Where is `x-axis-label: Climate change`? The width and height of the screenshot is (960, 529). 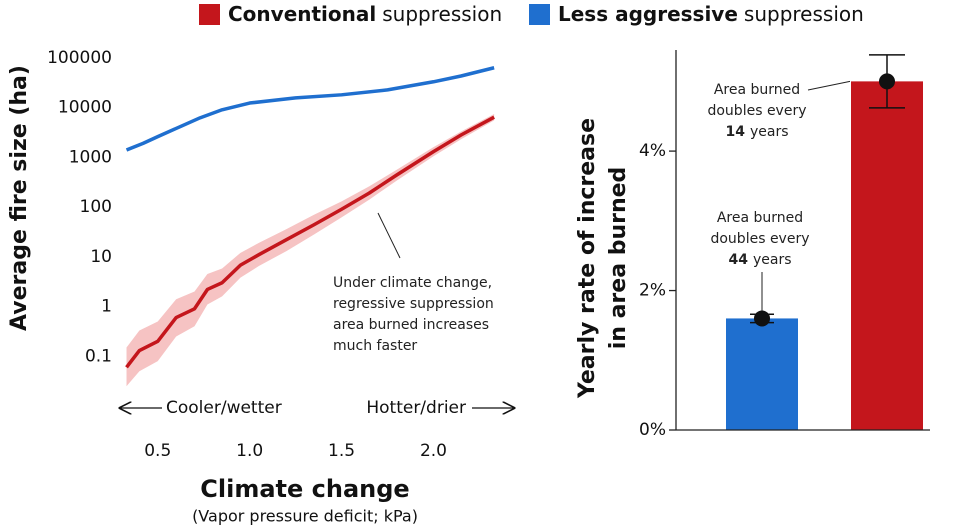
x-axis-label: Climate change is located at coordinates (304, 489).